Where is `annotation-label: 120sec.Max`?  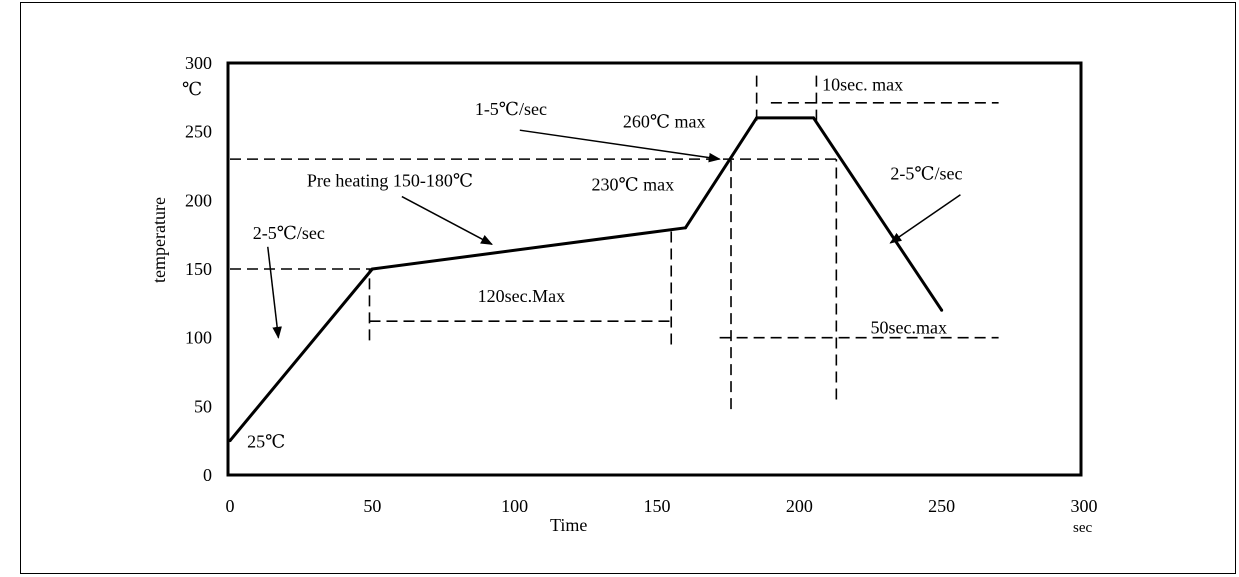
annotation-label: 120sec.Max is located at coordinates (521, 296).